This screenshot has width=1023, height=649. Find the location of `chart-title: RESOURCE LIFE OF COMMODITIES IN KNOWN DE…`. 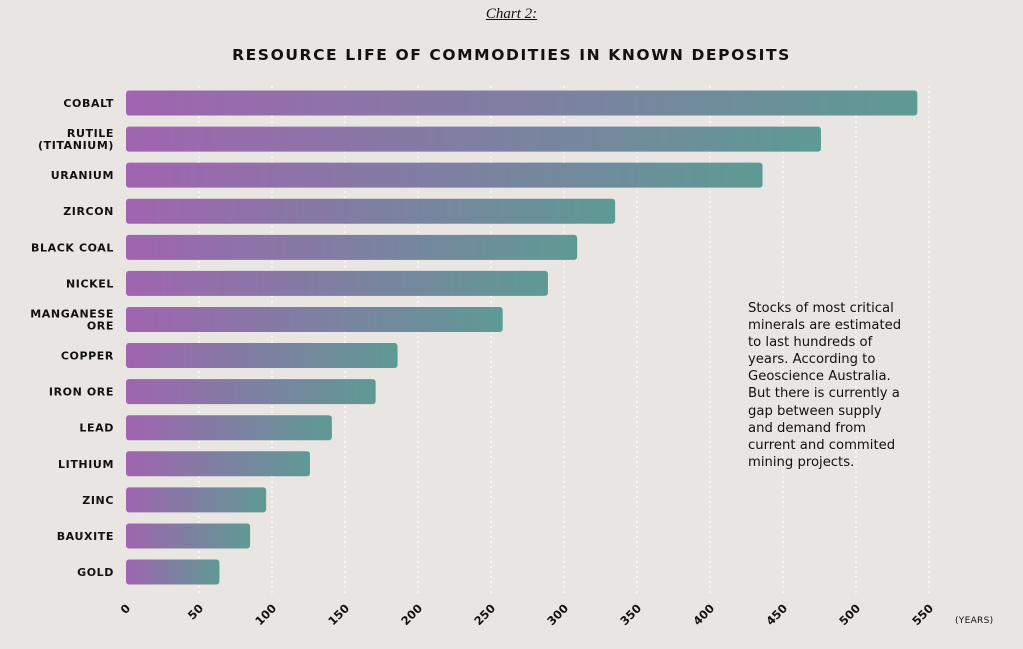

chart-title: RESOURCE LIFE OF COMMODITIES IN KNOWN DE… is located at coordinates (511, 55).